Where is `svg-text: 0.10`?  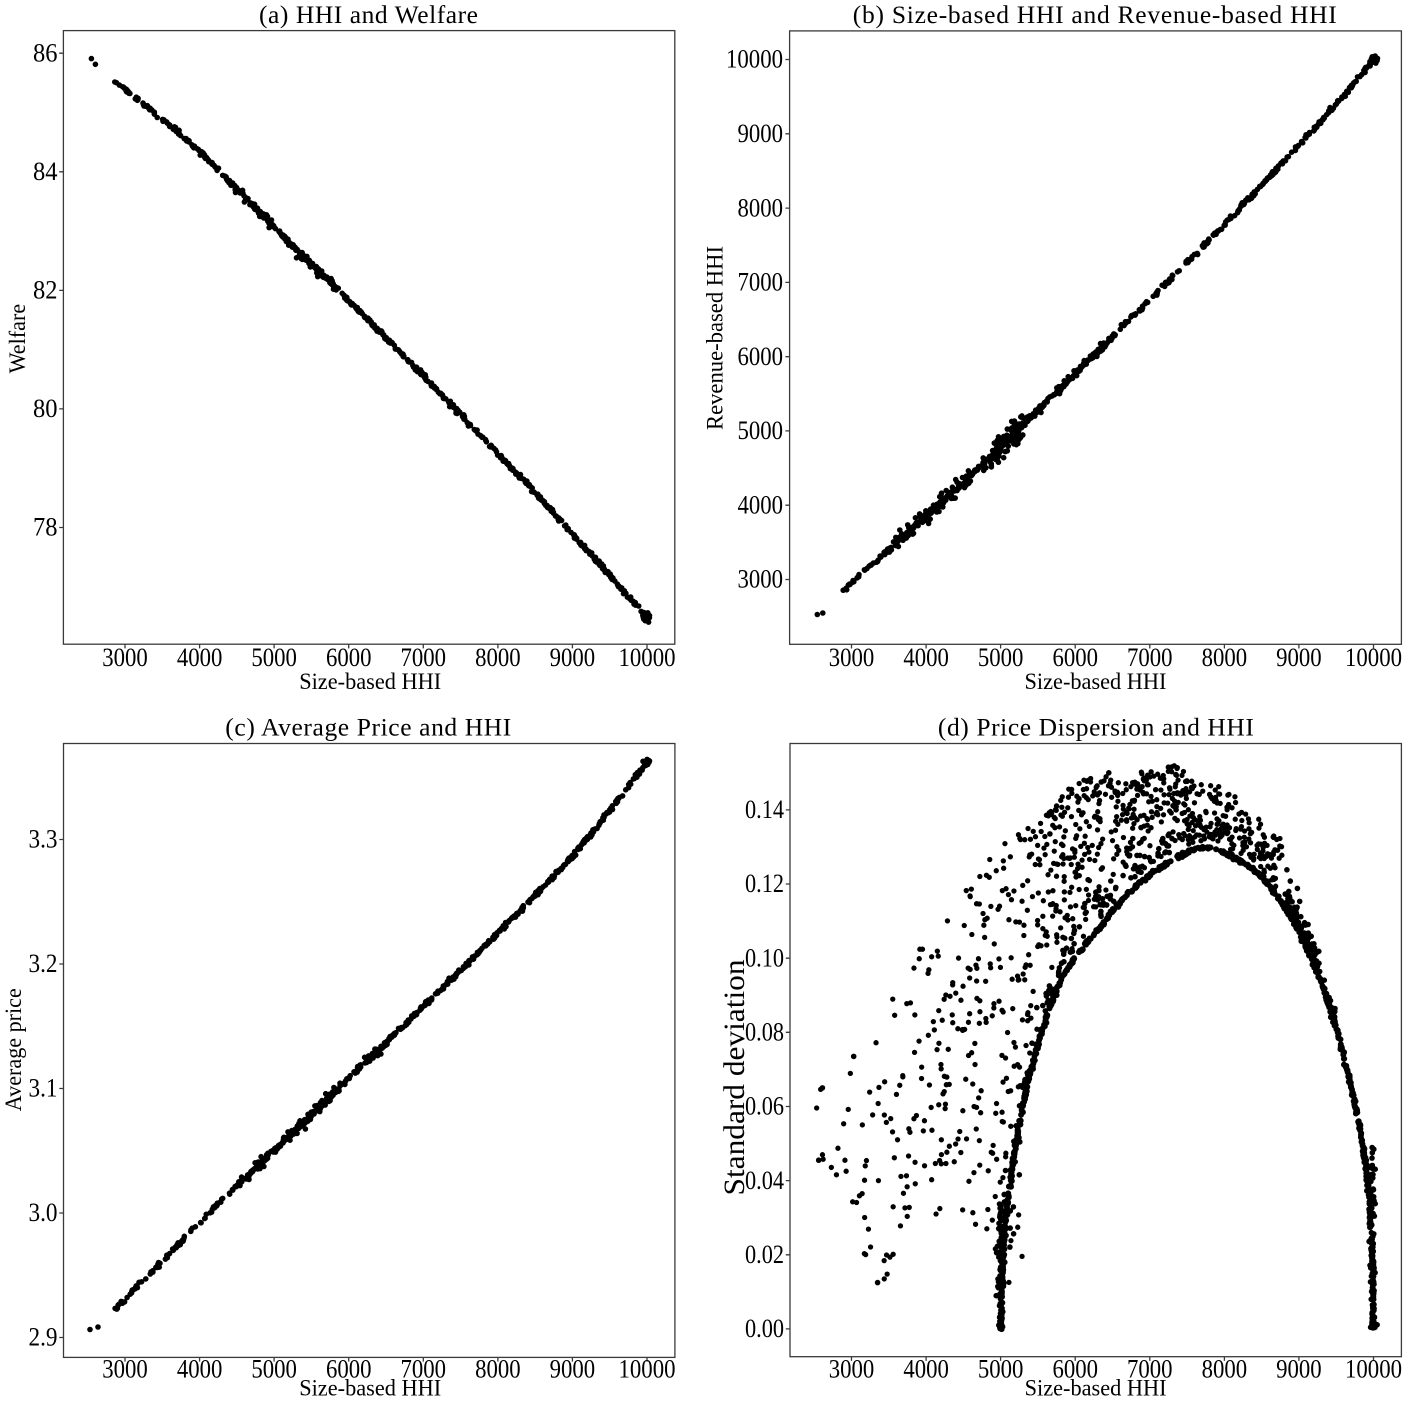 svg-text: 0.10 is located at coordinates (764, 957).